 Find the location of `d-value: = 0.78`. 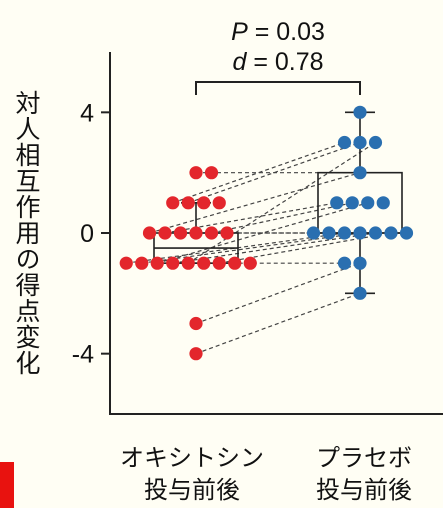

d-value: = 0.78 is located at coordinates (284, 62).